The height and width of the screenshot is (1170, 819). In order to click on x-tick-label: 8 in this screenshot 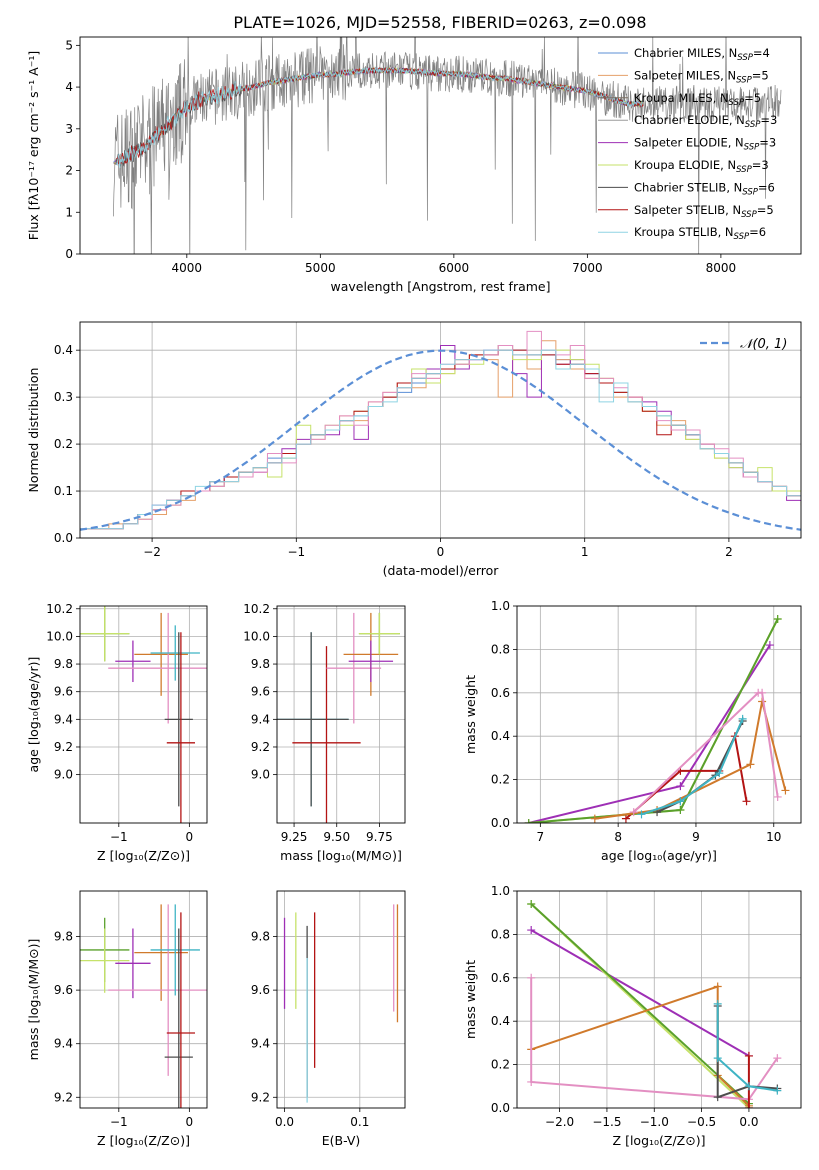, I will do `click(618, 837)`.